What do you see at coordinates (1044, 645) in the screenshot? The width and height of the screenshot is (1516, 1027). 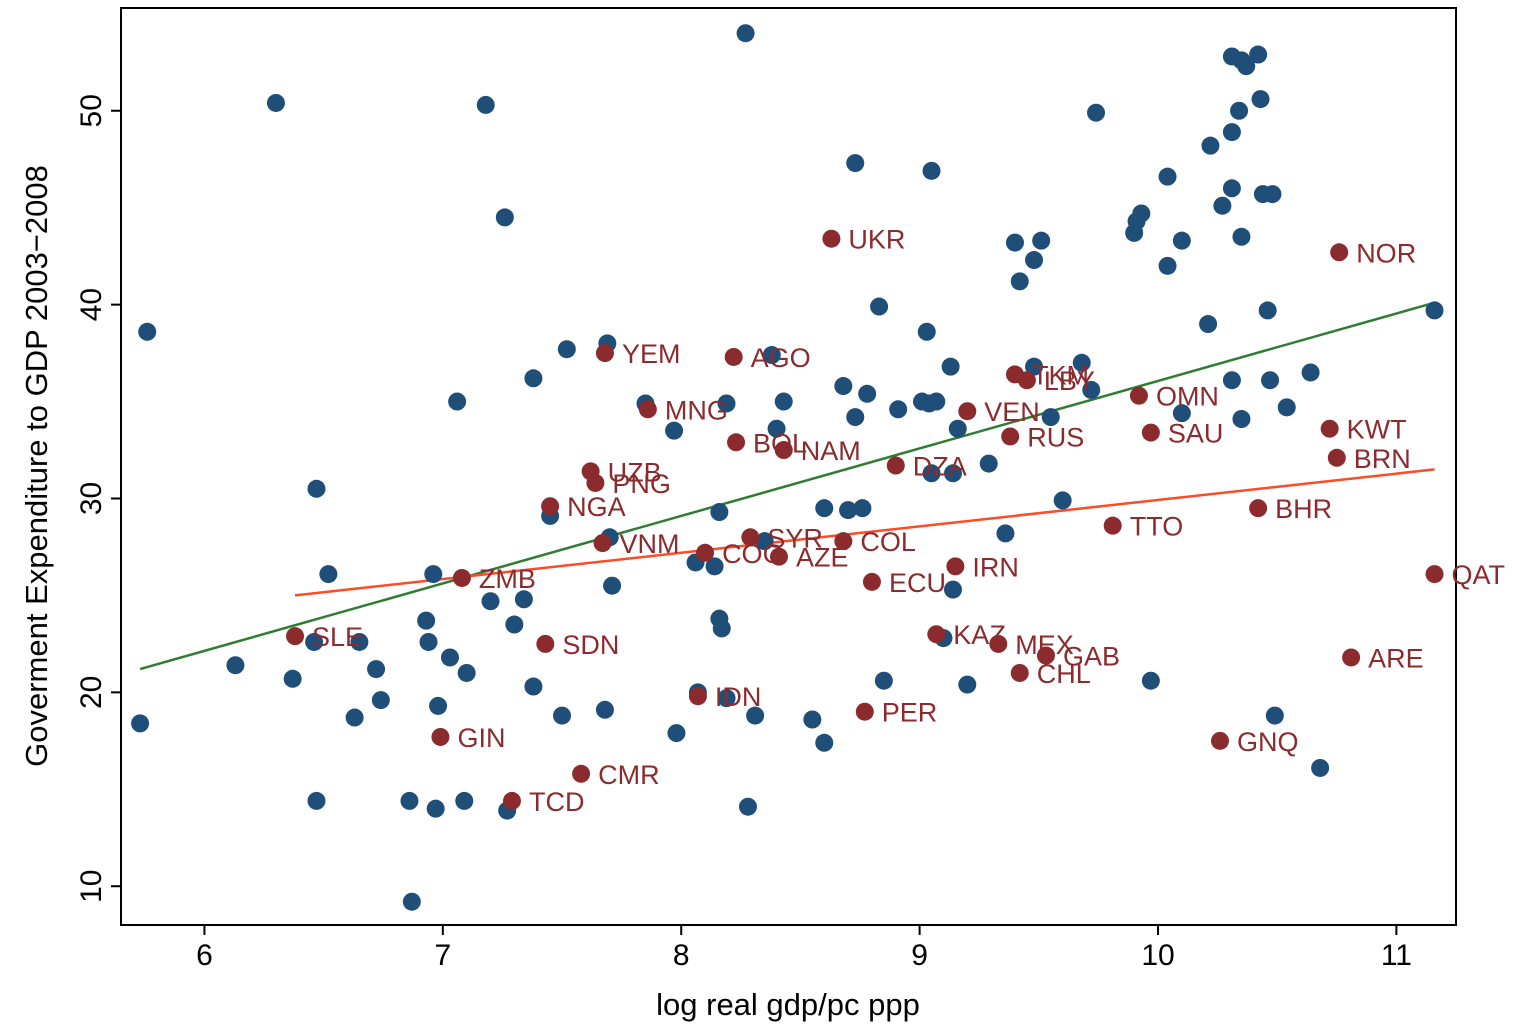 I see `country-label: MEX` at bounding box center [1044, 645].